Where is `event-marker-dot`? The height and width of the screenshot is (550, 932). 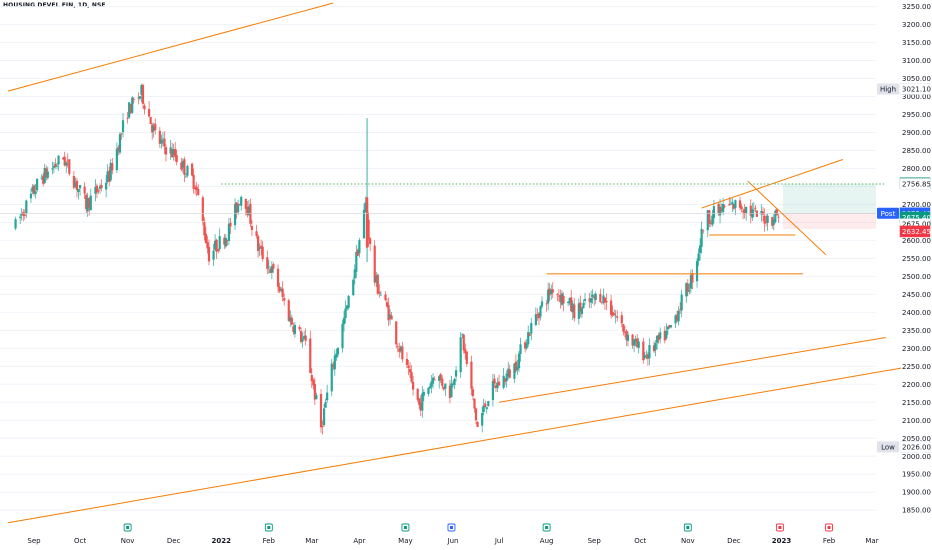
event-marker-dot is located at coordinates (451, 527).